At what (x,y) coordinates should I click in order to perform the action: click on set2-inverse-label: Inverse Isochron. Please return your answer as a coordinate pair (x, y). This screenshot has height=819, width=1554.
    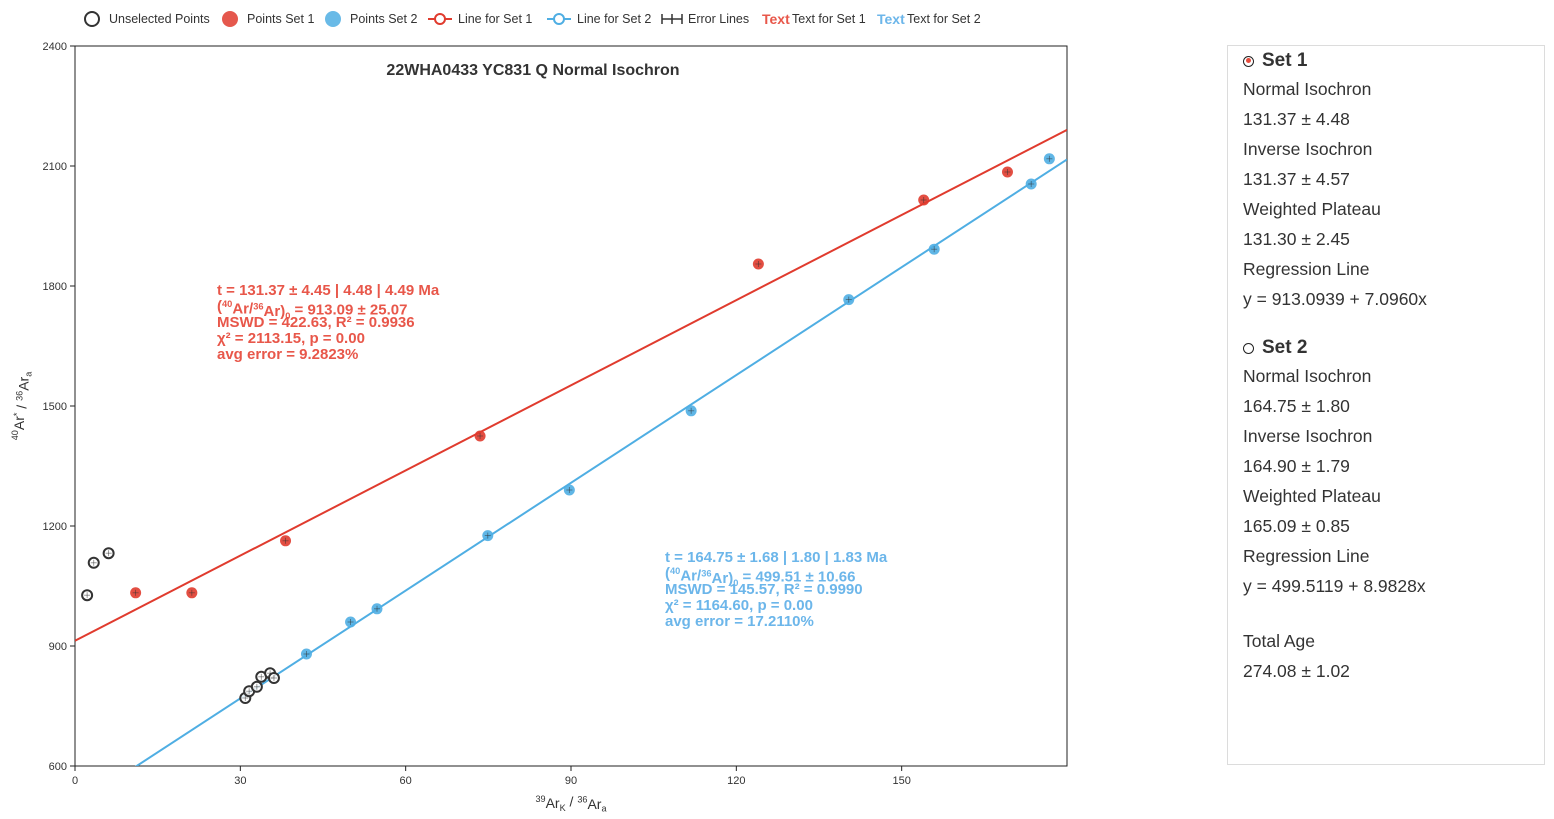
    Looking at the image, I should click on (1308, 436).